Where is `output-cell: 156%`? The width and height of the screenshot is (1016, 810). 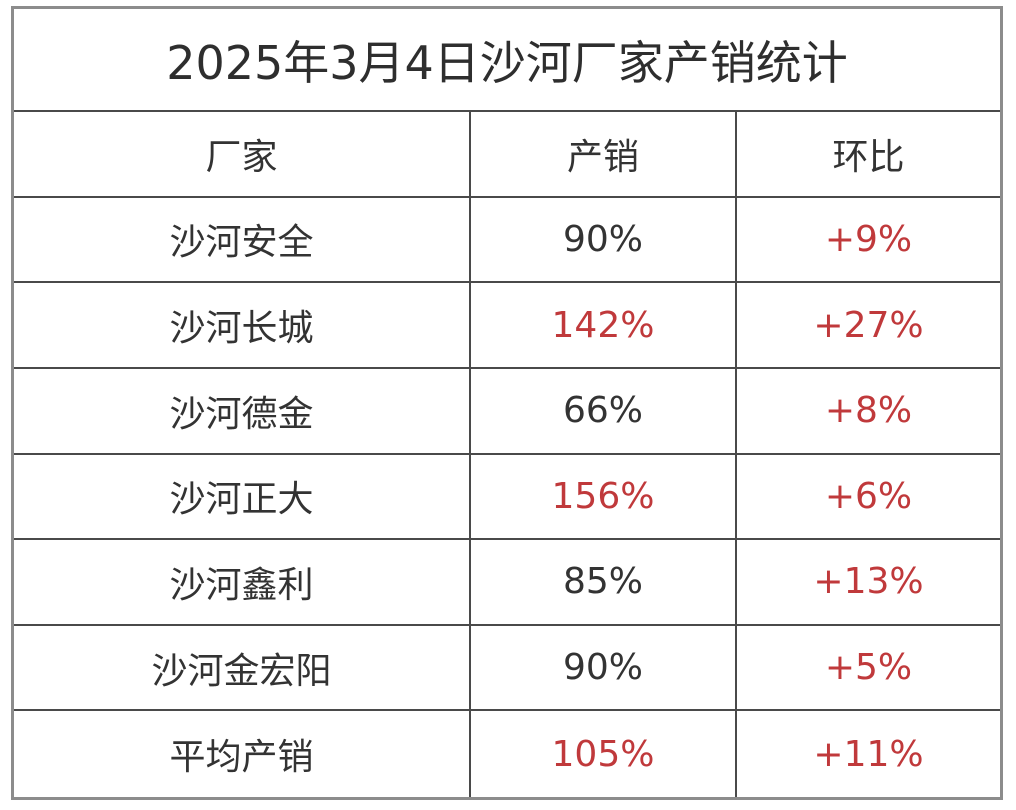 output-cell: 156% is located at coordinates (604, 497).